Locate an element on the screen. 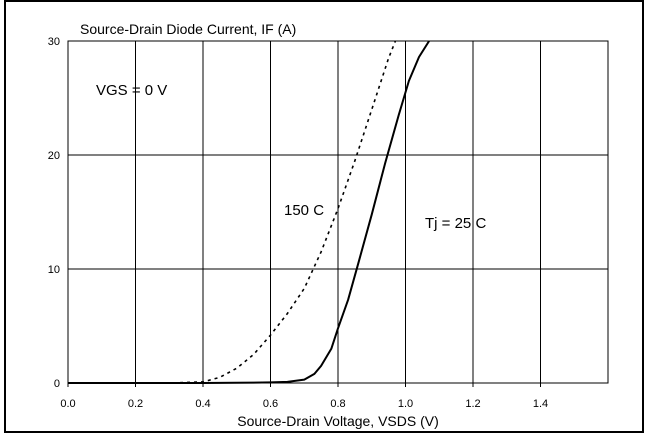  annotation-vgs: VGS = 0 V is located at coordinates (131, 90).